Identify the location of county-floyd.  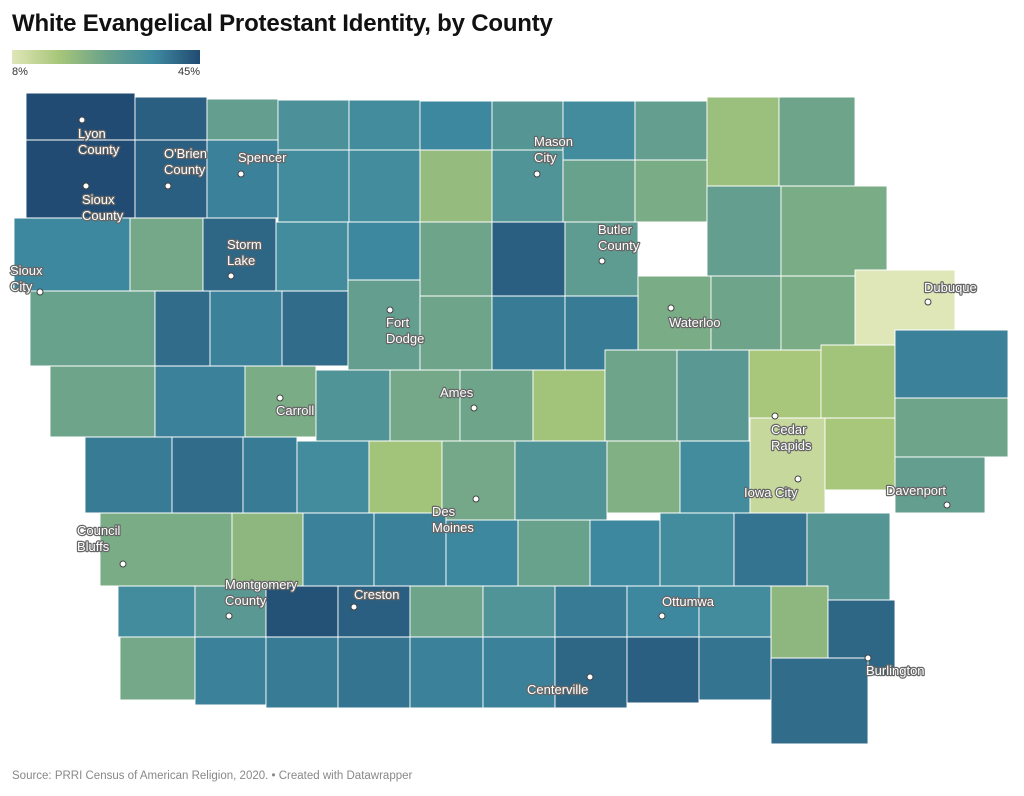
(527, 186).